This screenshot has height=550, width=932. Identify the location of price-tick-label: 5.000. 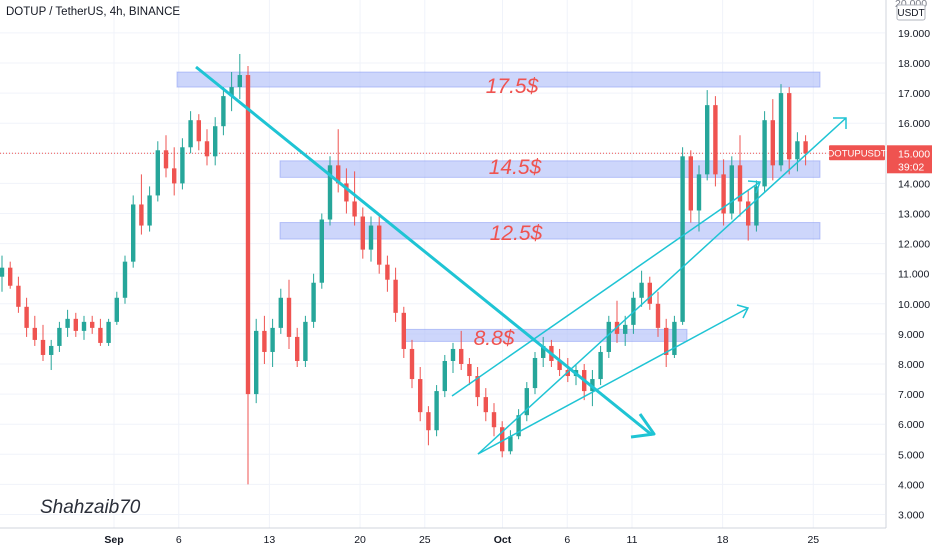
(911, 455).